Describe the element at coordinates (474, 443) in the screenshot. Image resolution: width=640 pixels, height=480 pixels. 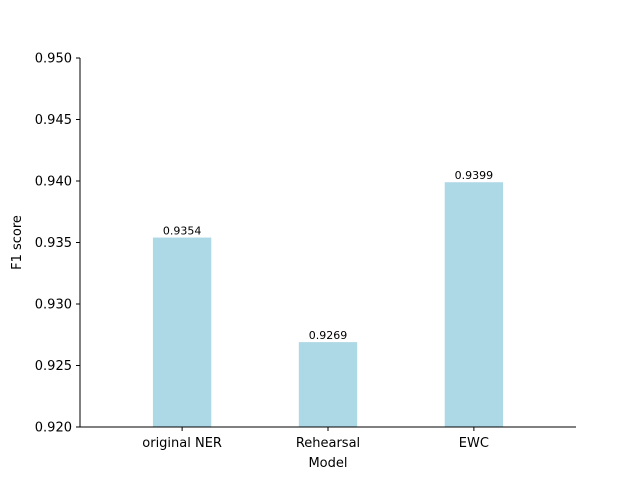
I see `x-tick-label-ewc: EWC` at that location.